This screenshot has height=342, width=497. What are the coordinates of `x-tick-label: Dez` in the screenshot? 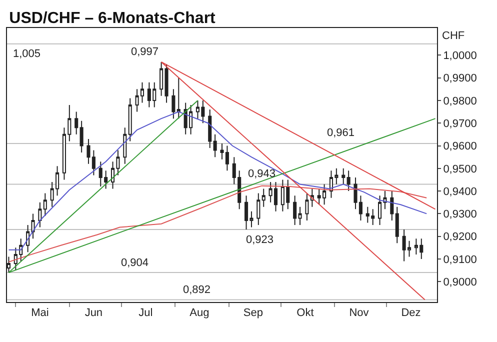 It's located at (411, 313).